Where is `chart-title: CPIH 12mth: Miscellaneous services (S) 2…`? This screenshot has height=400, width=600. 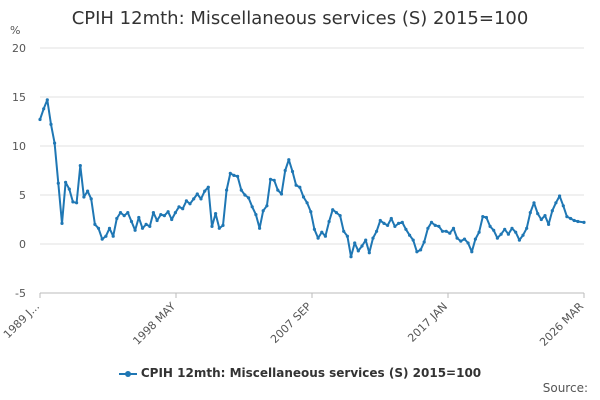 chart-title: CPIH 12mth: Miscellaneous services (S) 2… is located at coordinates (300, 18).